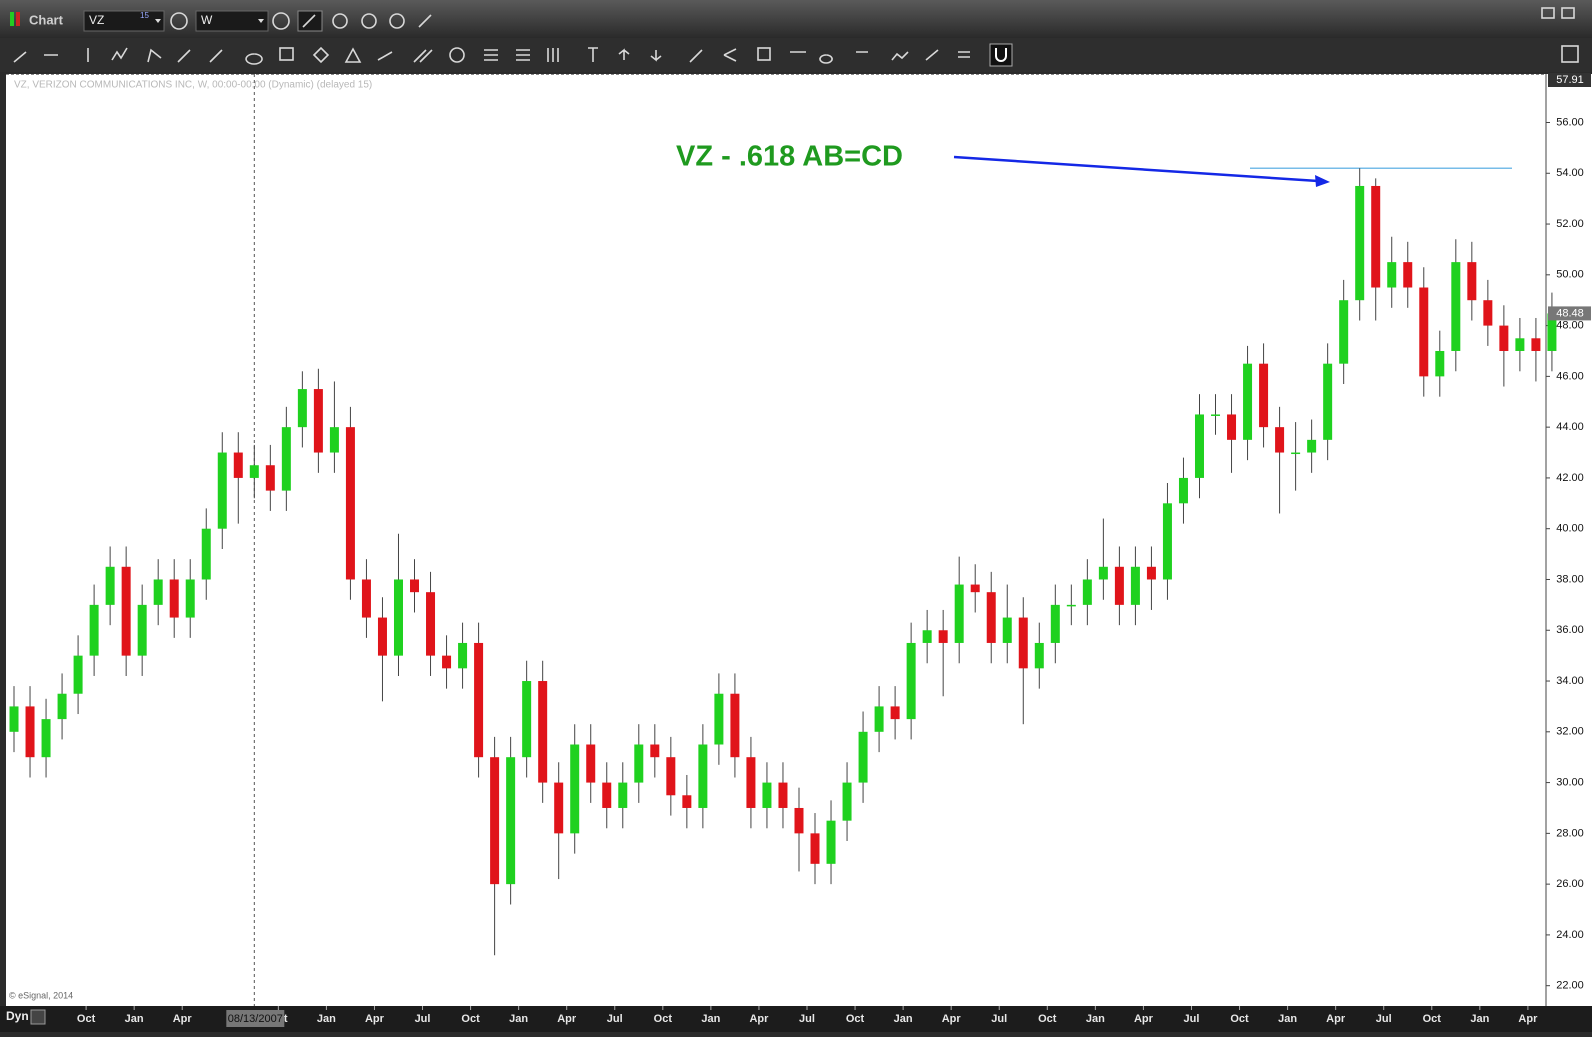  What do you see at coordinates (789, 157) in the screenshot?
I see `annotation: VZ - .618 AB=CD` at bounding box center [789, 157].